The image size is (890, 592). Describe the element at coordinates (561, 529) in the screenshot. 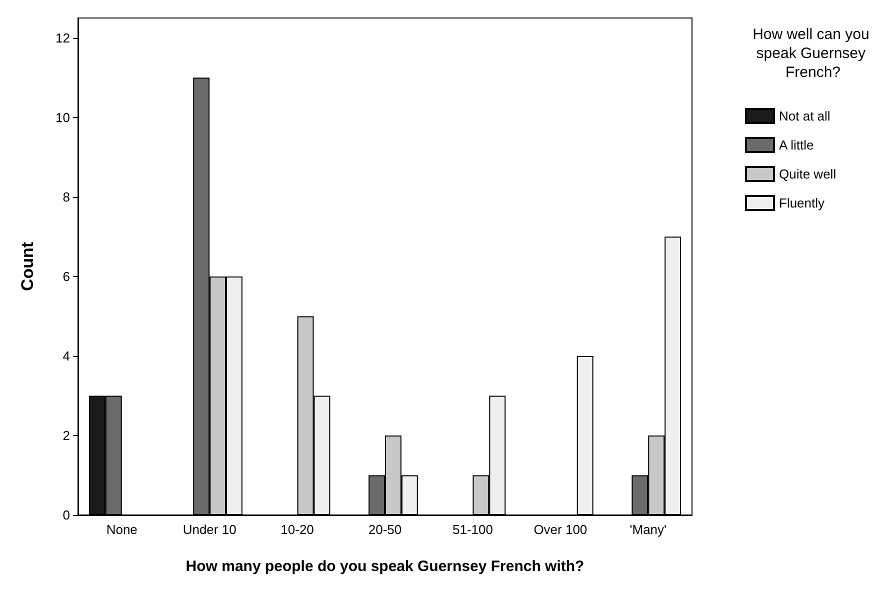

I see `x-tick-label: Over 100` at that location.